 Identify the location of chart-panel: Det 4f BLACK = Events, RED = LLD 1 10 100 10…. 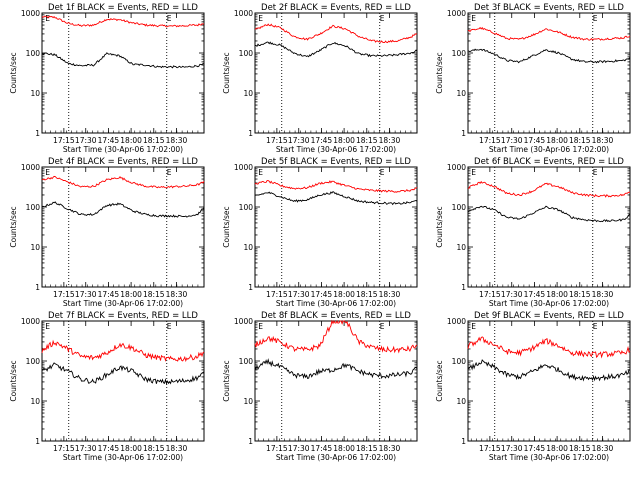
(107, 232).